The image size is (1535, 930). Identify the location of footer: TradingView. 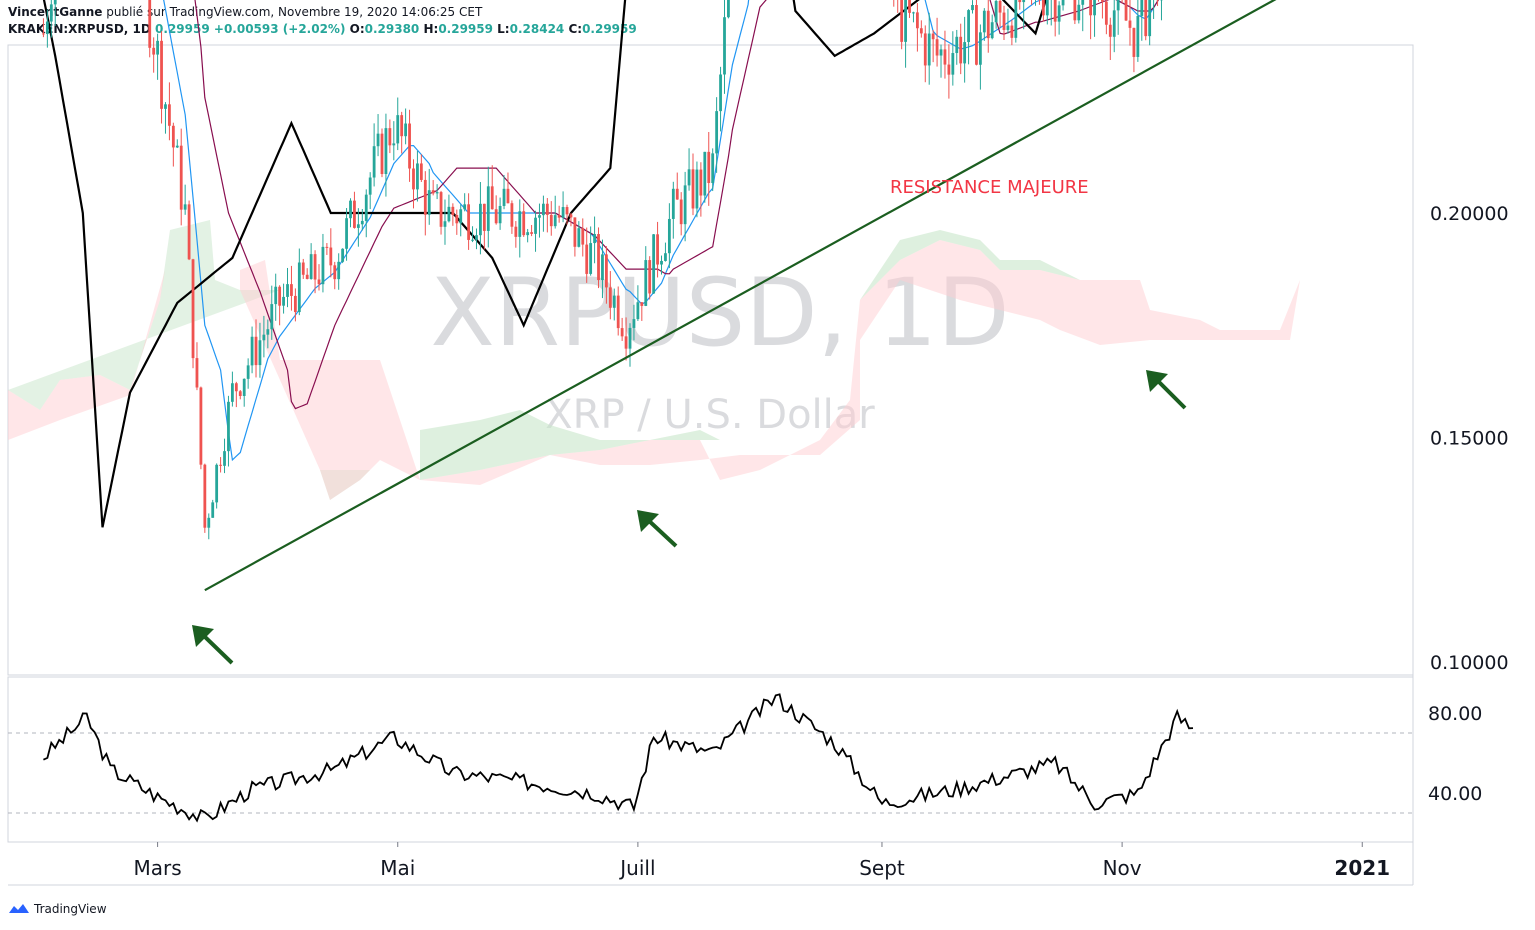
(57, 909).